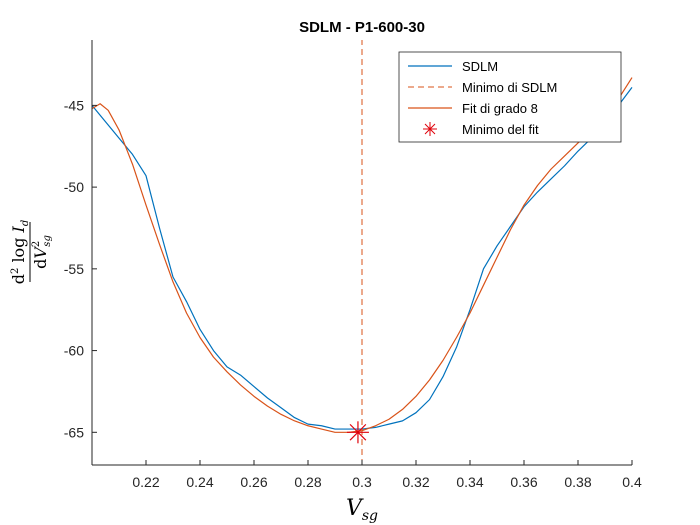 This screenshot has height=525, width=700. I want to click on x-axis-label-base: V, so click(355, 508).